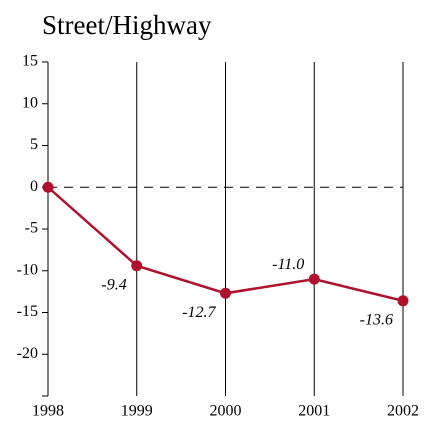  What do you see at coordinates (127, 25) in the screenshot?
I see `chart-title: Street/Highway` at bounding box center [127, 25].